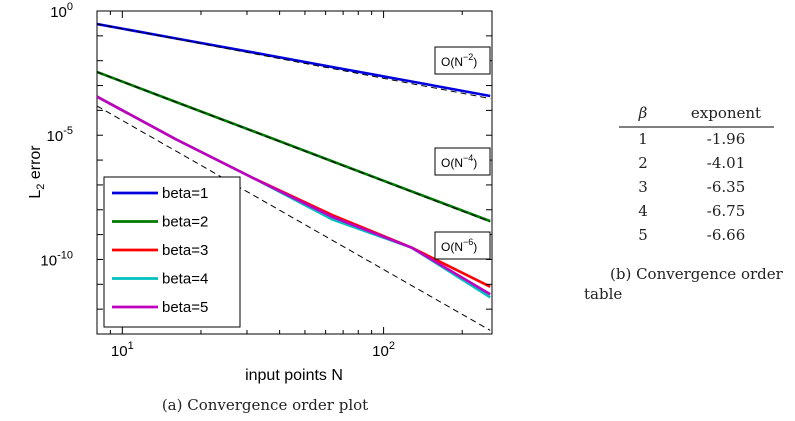 This screenshot has height=421, width=795. Describe the element at coordinates (122, 350) in the screenshot. I see `x-tick-label: 10¹` at that location.